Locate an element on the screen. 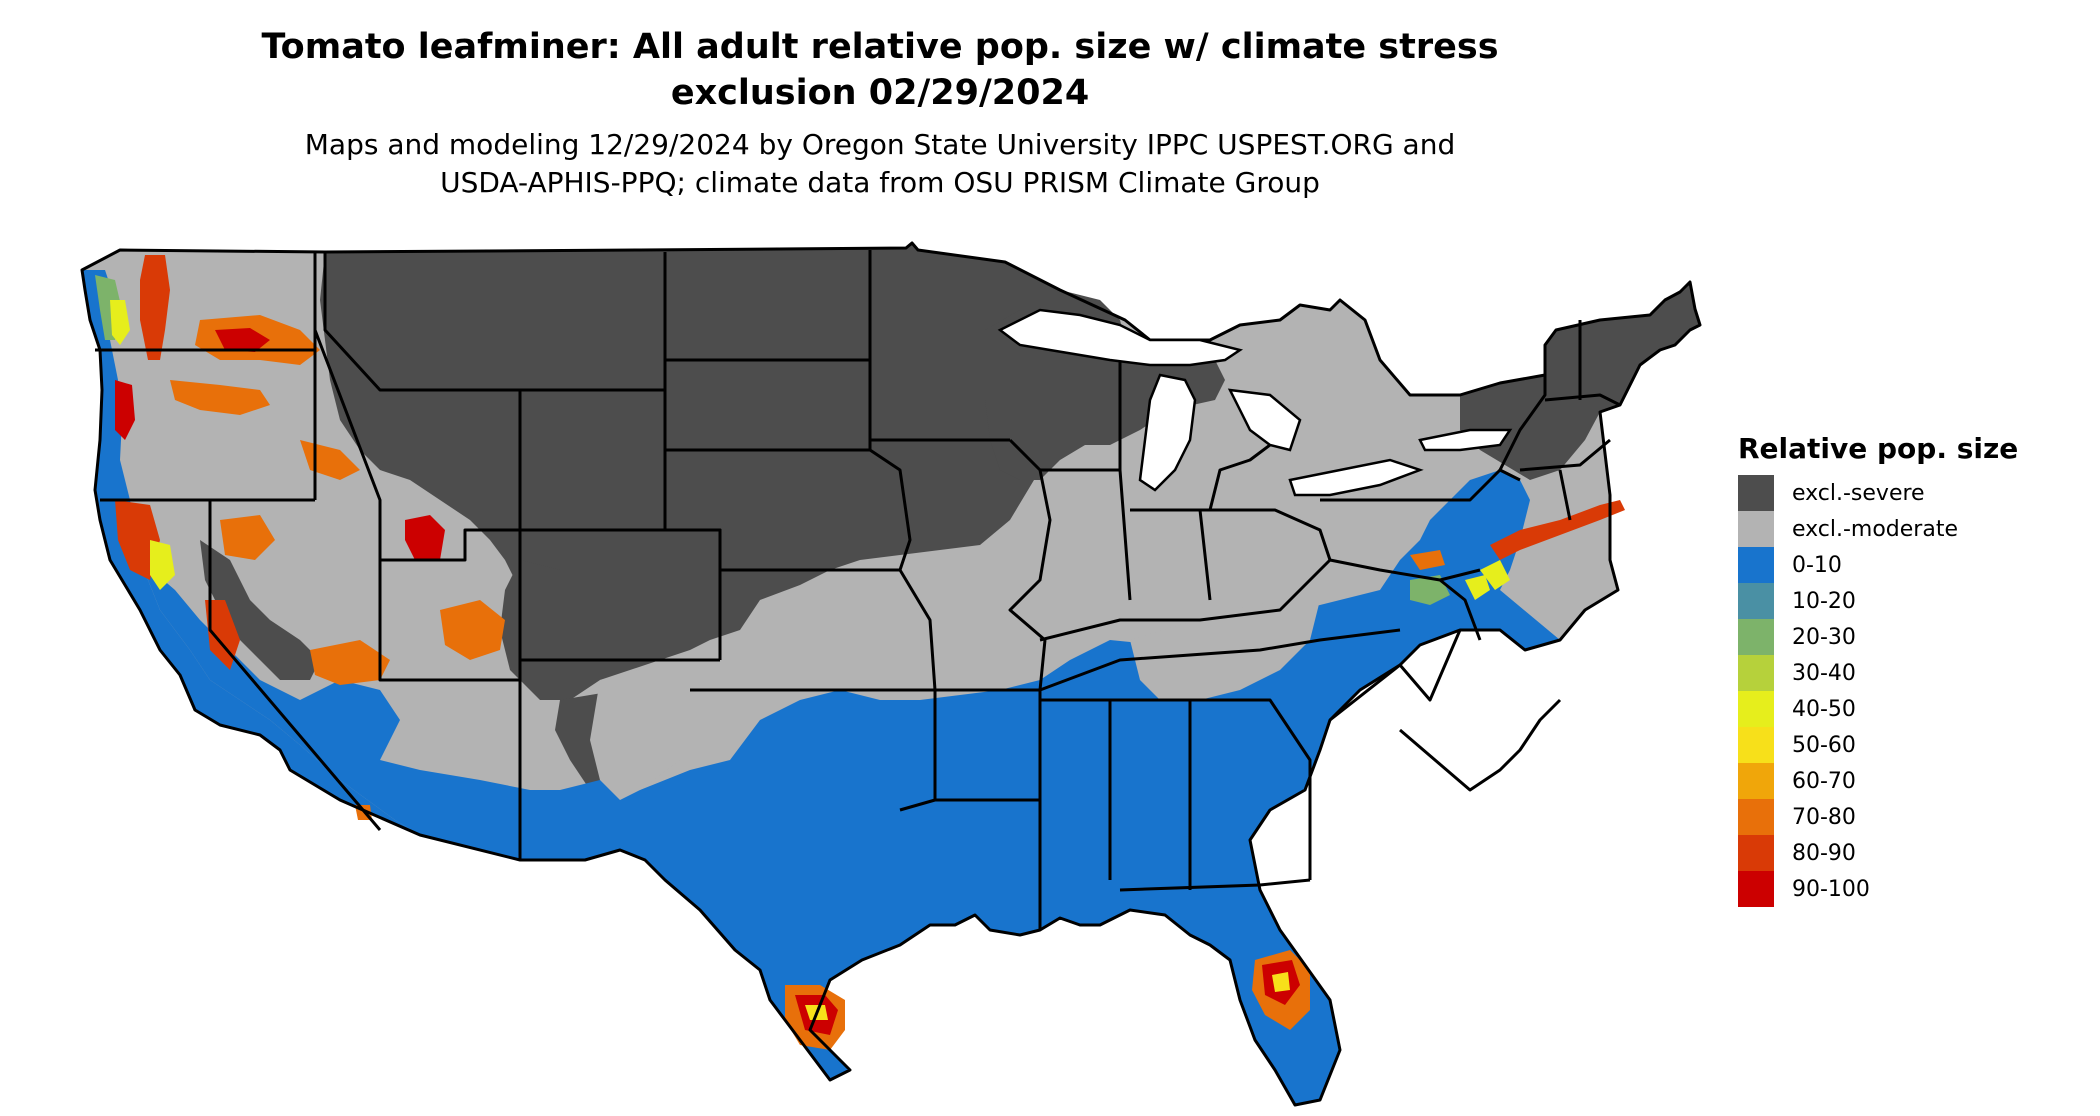 The width and height of the screenshot is (2100, 1116). legend-item: excl.-severe is located at coordinates (1878, 493).